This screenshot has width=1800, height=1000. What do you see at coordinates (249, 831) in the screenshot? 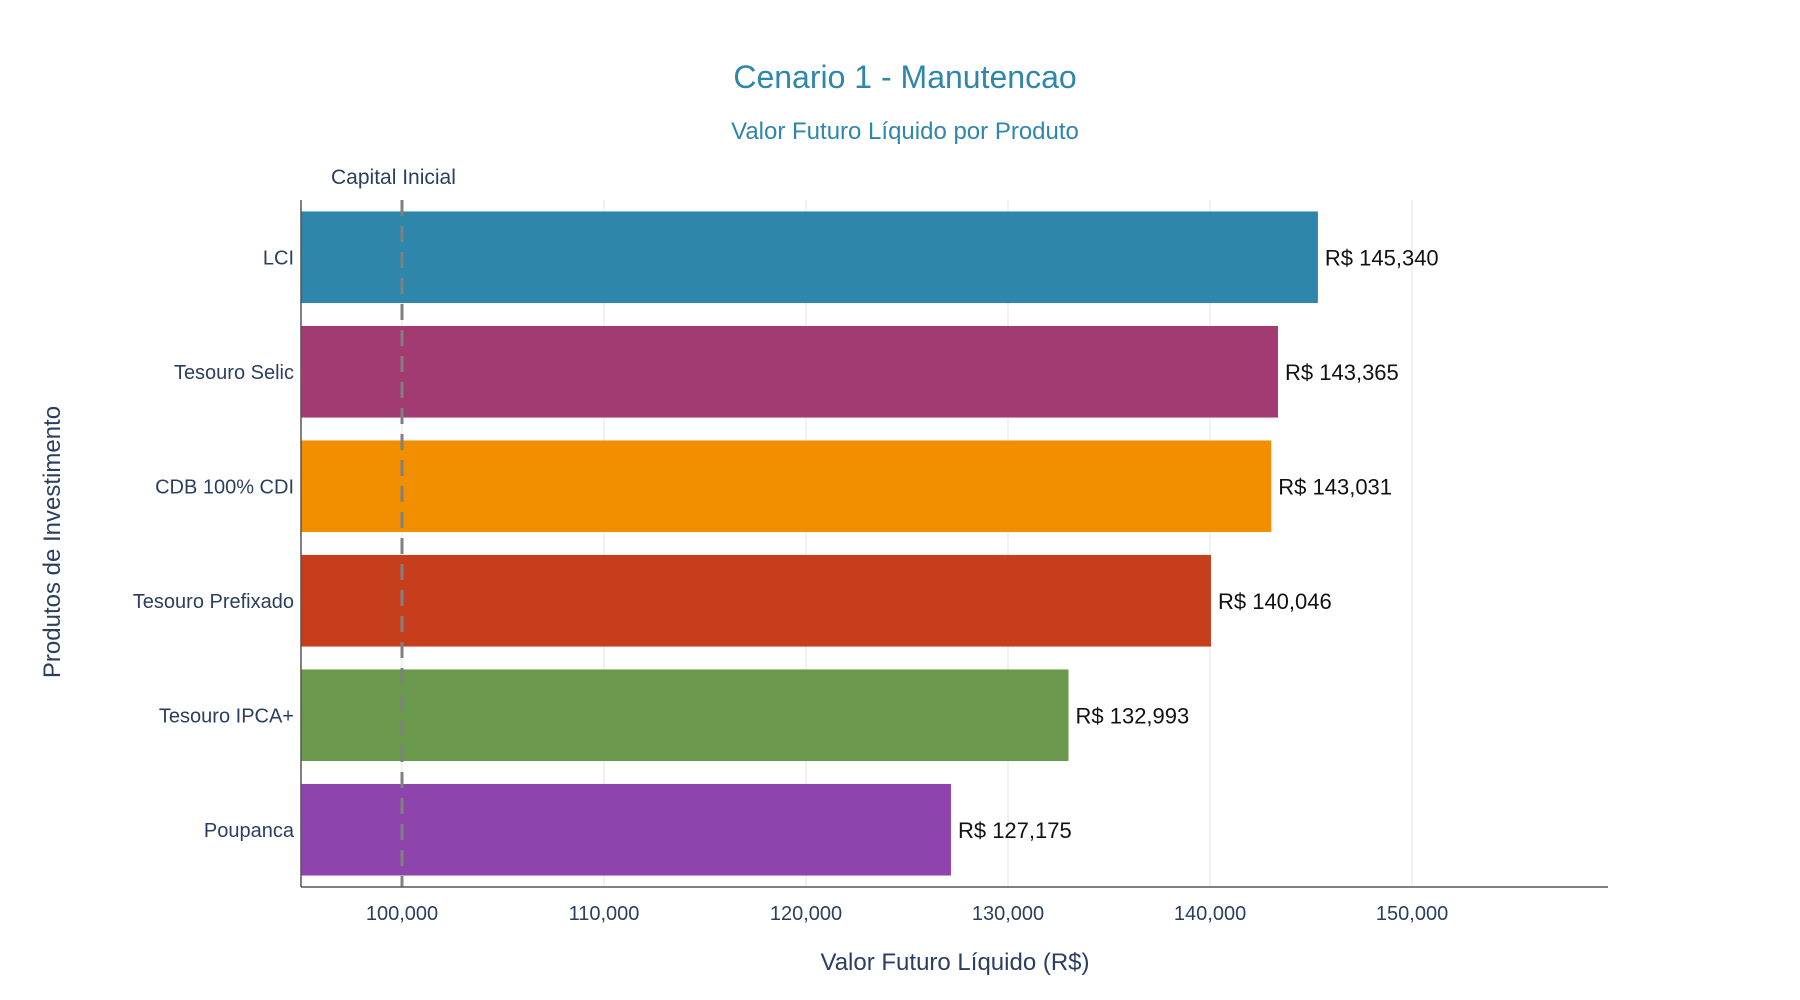
I see `y-tick-label: Poupanca` at bounding box center [249, 831].